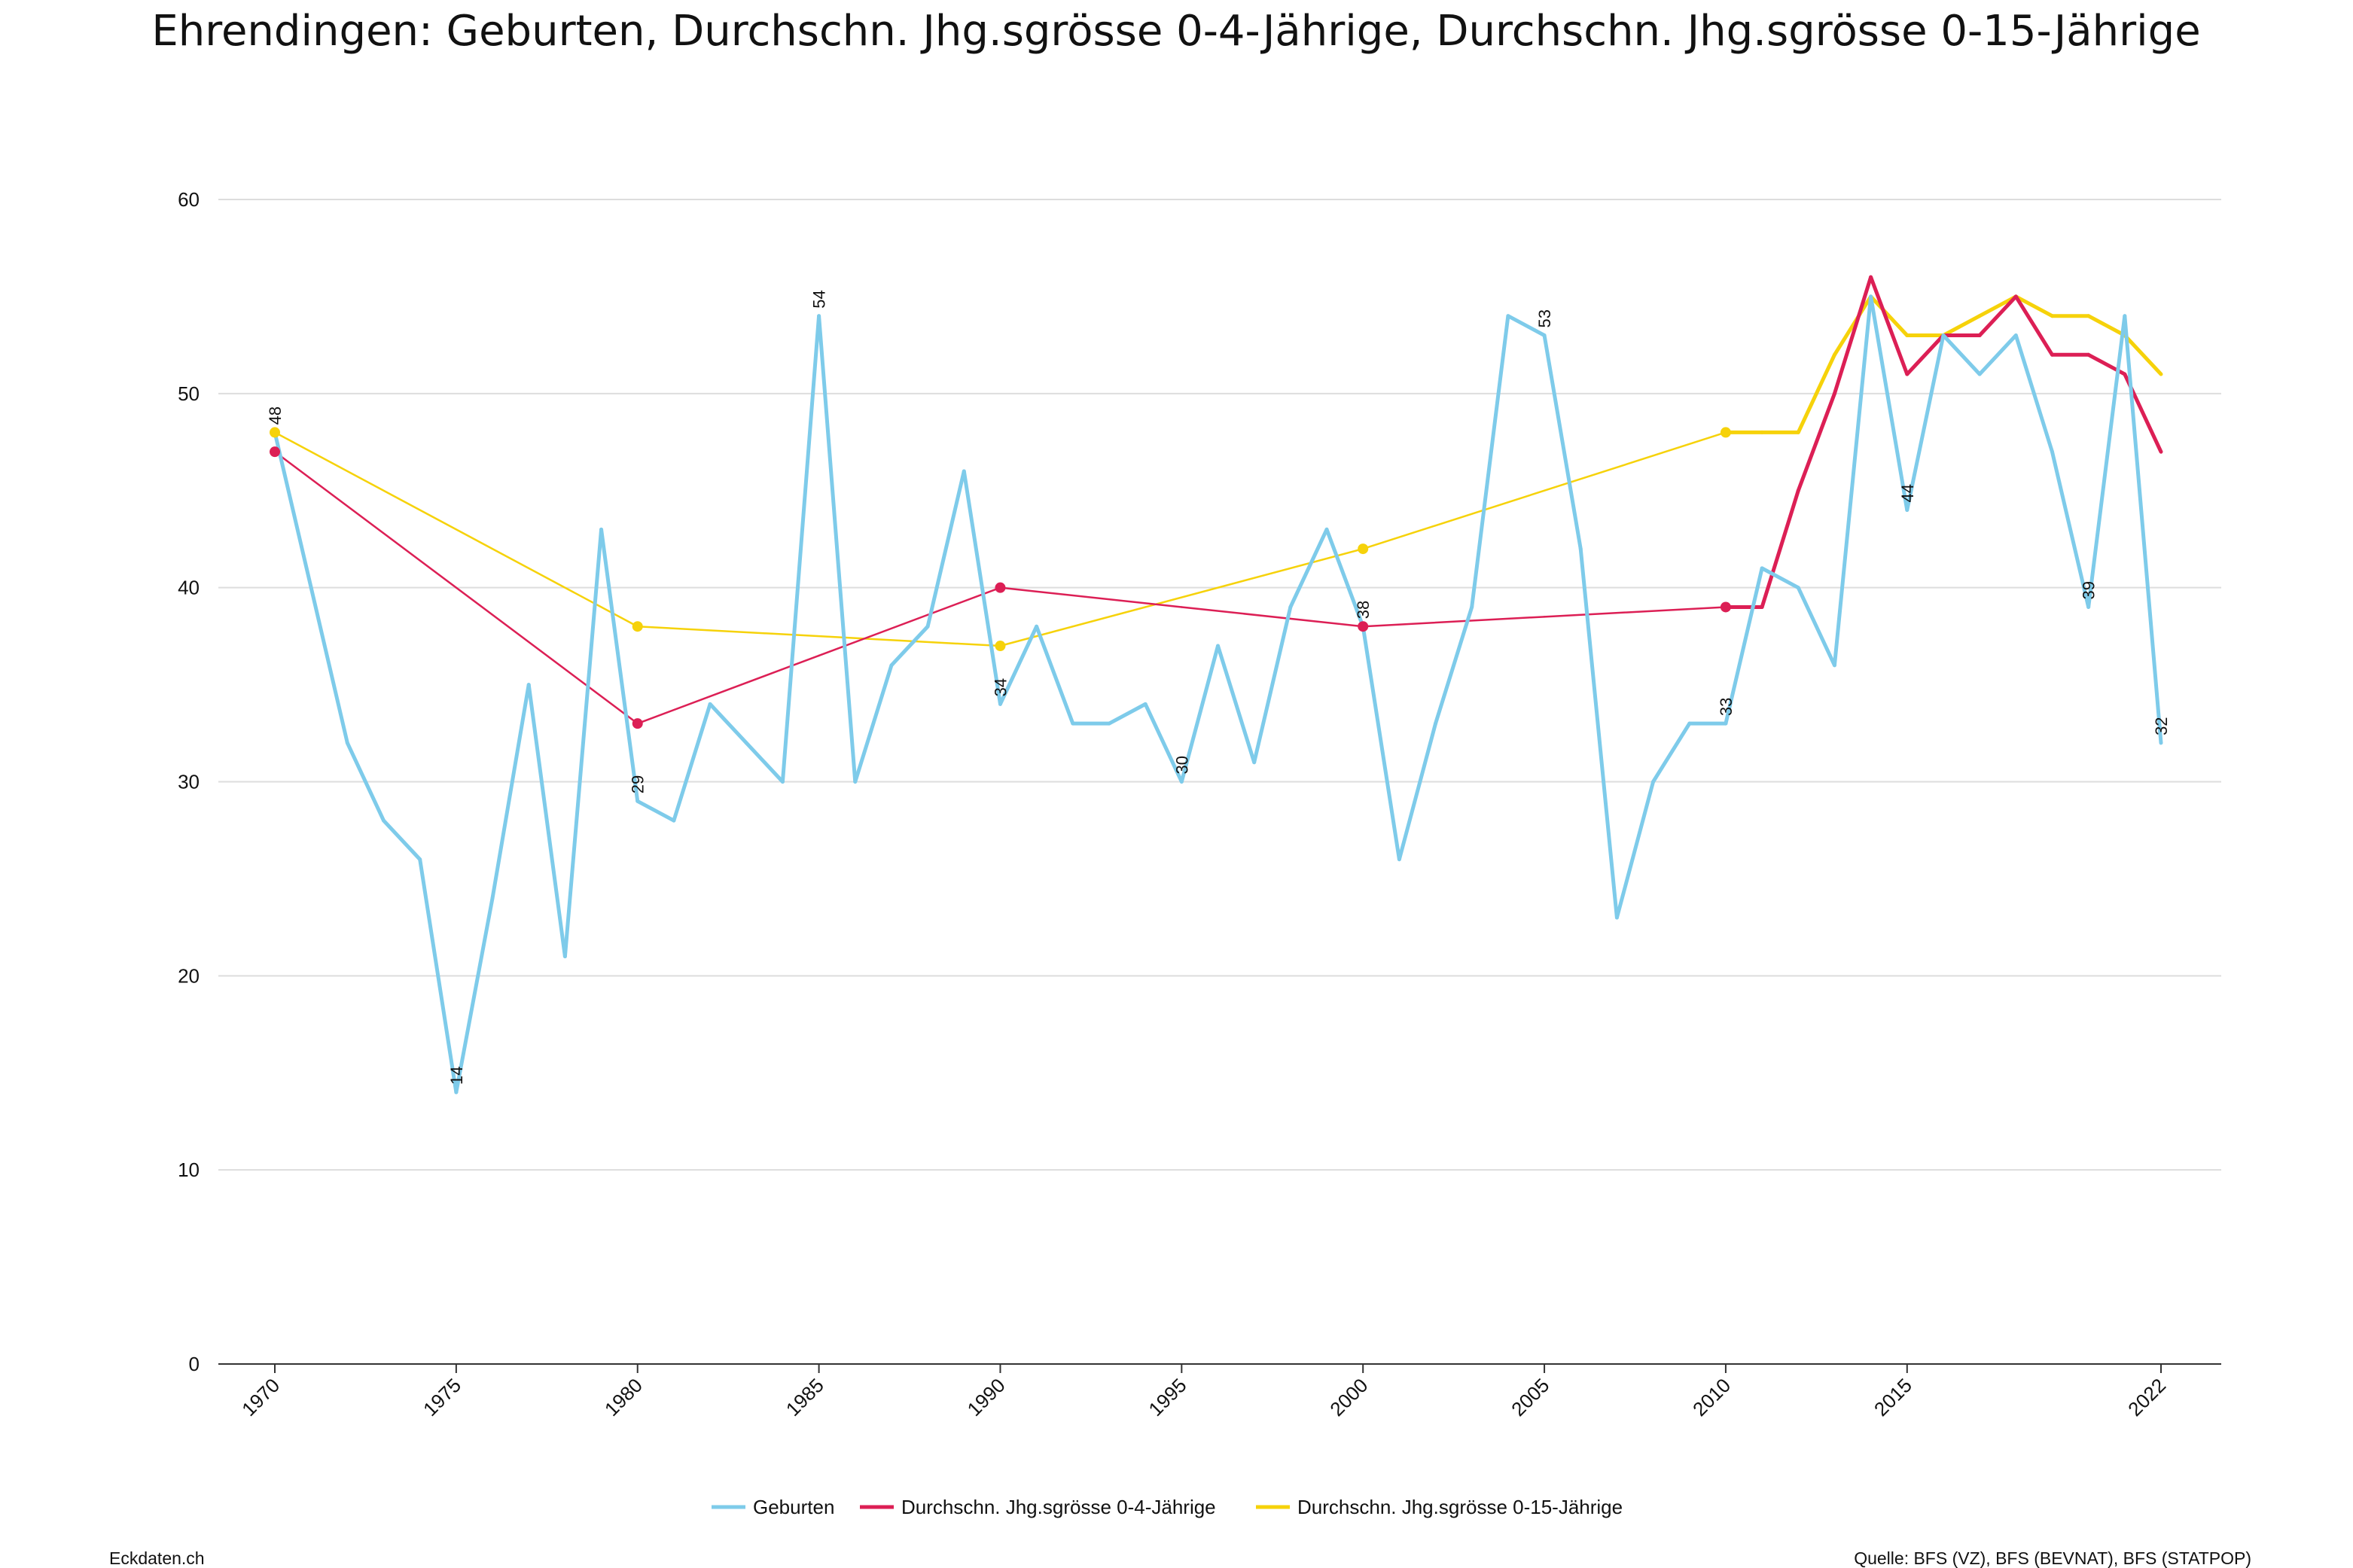 The image size is (2353, 1568). What do you see at coordinates (1167, 1397) in the screenshot?
I see `x-tick-label: 1995` at bounding box center [1167, 1397].